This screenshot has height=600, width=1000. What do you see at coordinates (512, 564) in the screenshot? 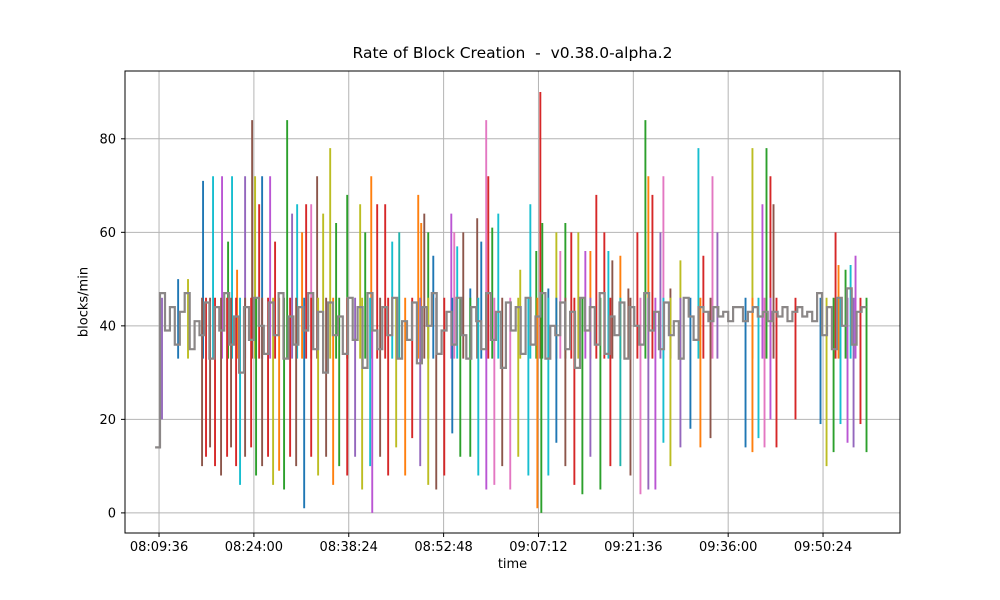
I see `x-axis-label: time` at bounding box center [512, 564].